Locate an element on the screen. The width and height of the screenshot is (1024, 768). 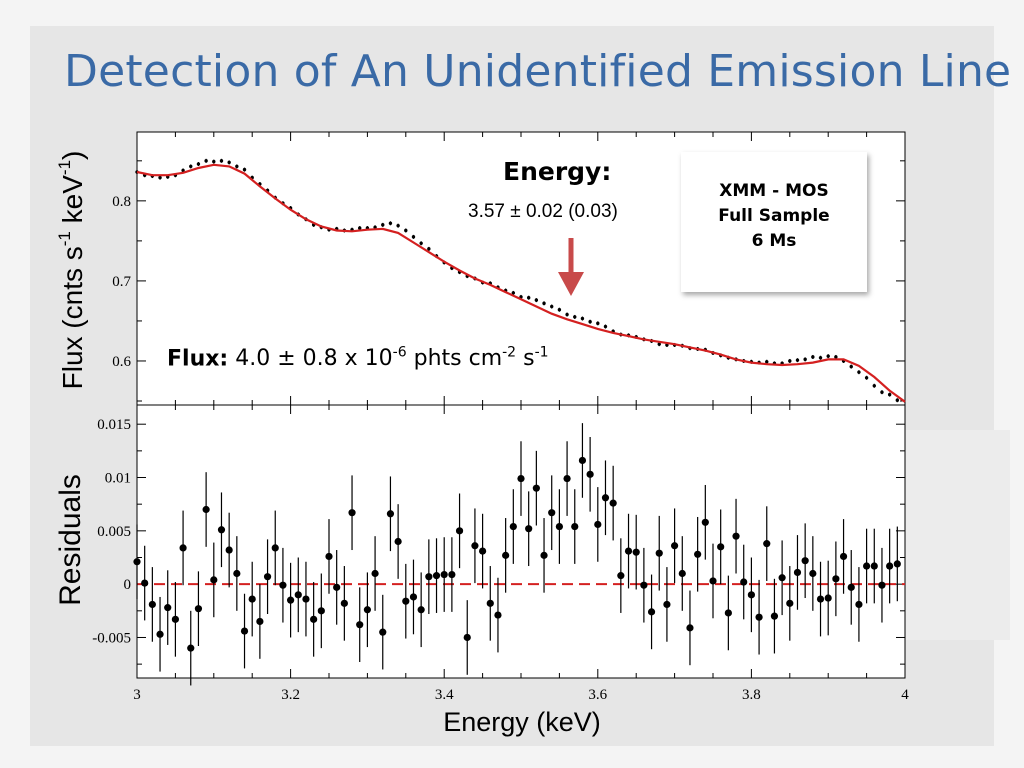
info-box: XMM - MOS Full Sample 6 Ms is located at coordinates (774, 222).